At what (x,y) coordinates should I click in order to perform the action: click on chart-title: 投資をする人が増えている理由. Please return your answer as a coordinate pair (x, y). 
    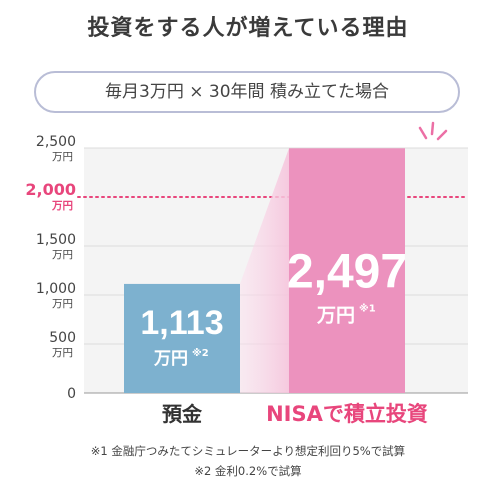
    Looking at the image, I should click on (248, 28).